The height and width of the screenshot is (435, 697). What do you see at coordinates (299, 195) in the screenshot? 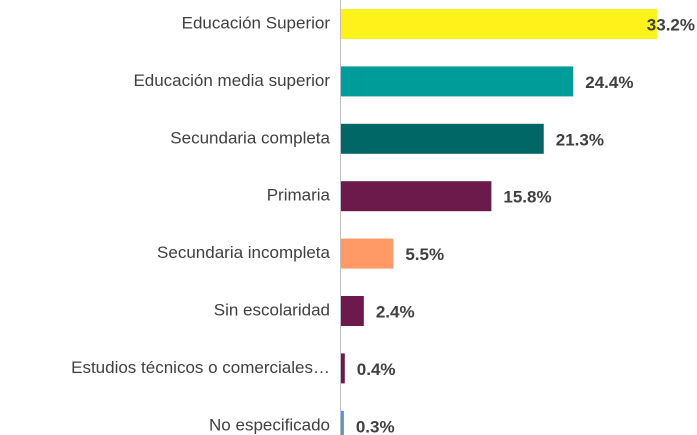
I see `category-label: Primaria` at bounding box center [299, 195].